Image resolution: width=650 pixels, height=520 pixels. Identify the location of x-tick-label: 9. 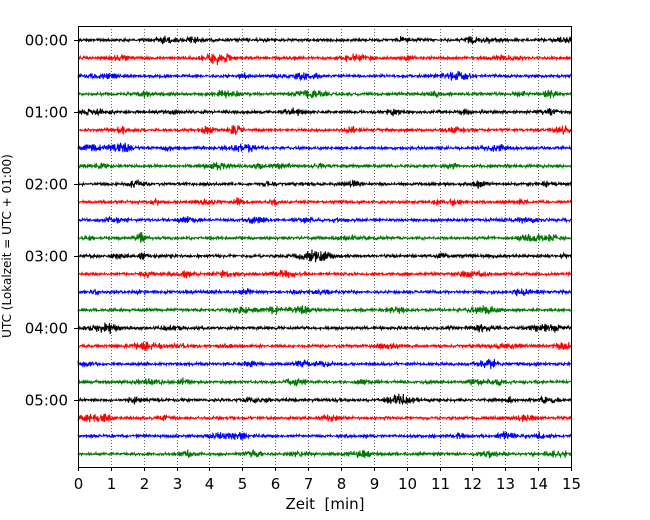
(375, 484).